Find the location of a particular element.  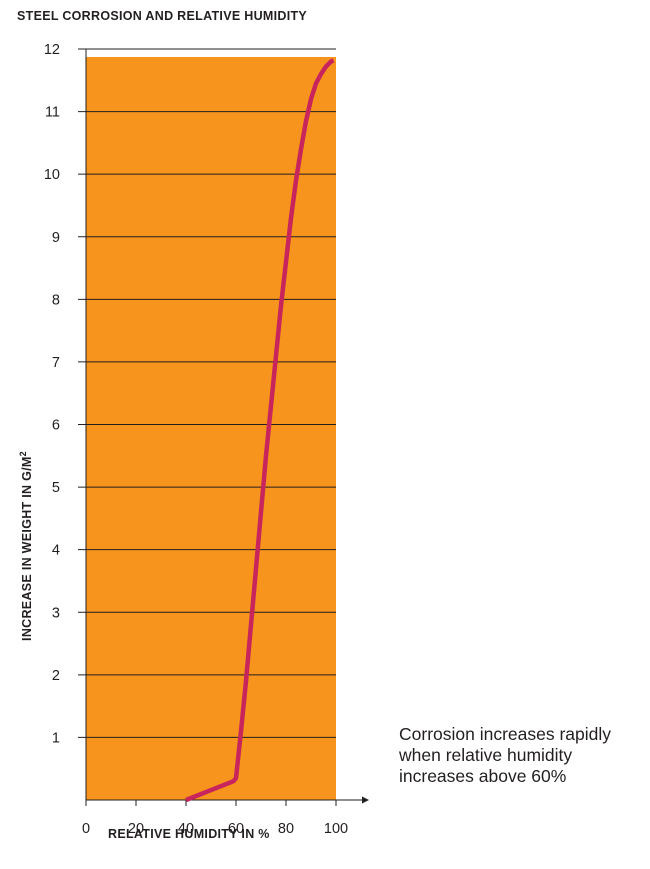

y-axis-label: INCREASE IN WEIGHT IN G/M2 is located at coordinates (26, 546).